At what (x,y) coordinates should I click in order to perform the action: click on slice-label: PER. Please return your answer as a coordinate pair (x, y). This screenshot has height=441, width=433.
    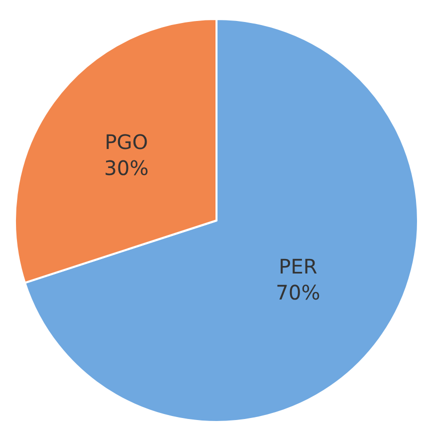
    Looking at the image, I should click on (298, 266).